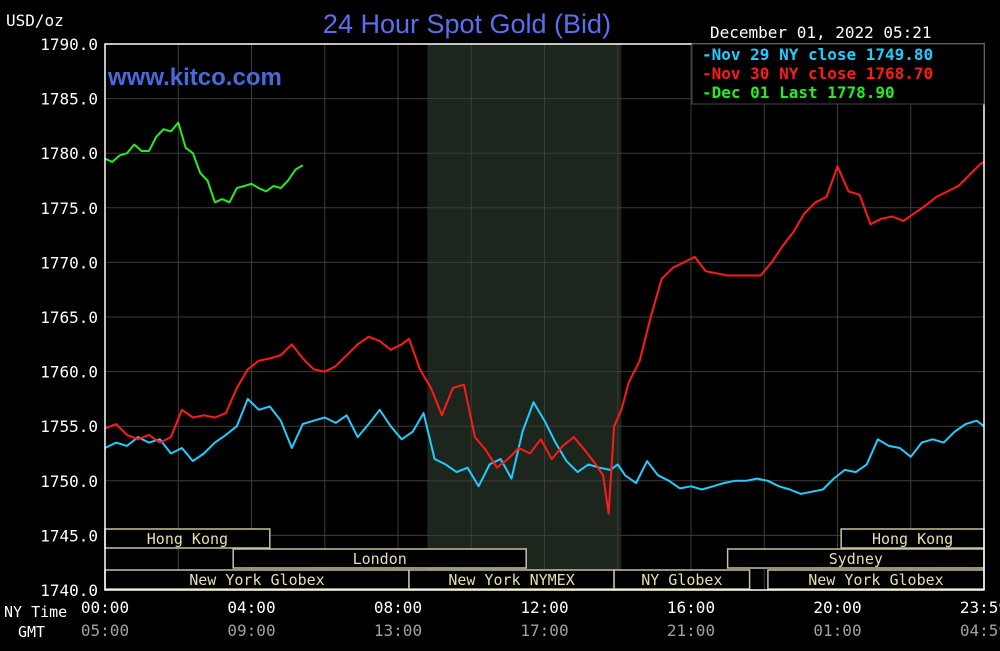 The image size is (1000, 651). I want to click on x-tick-label-ny: 16:00, so click(691, 607).